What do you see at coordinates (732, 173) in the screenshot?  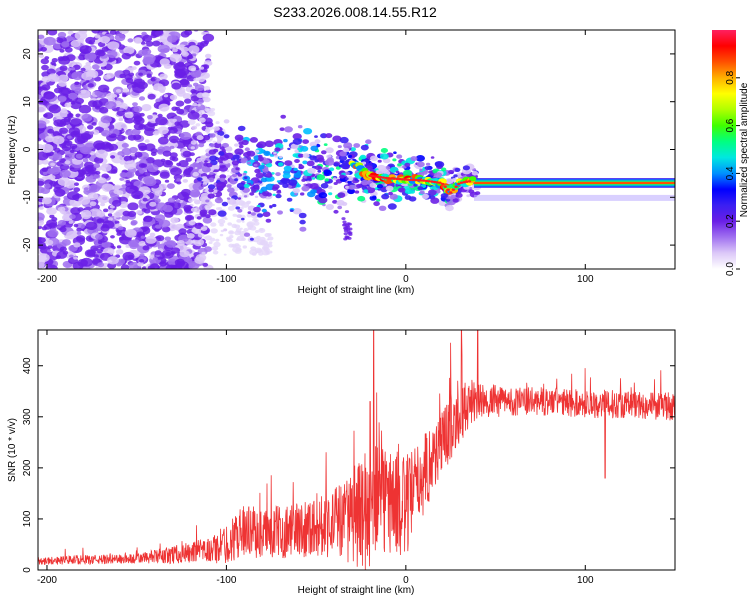 I see `colorbar-ticks: 0.0 0.2 0.4 0.6 0.8` at bounding box center [732, 173].